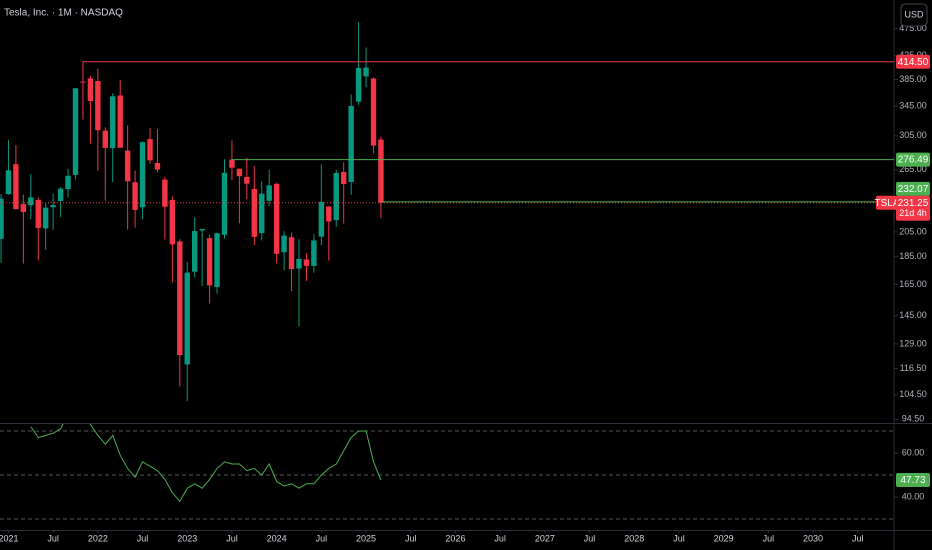 This screenshot has height=550, width=932. I want to click on x-tick-label: 2028, so click(634, 538).